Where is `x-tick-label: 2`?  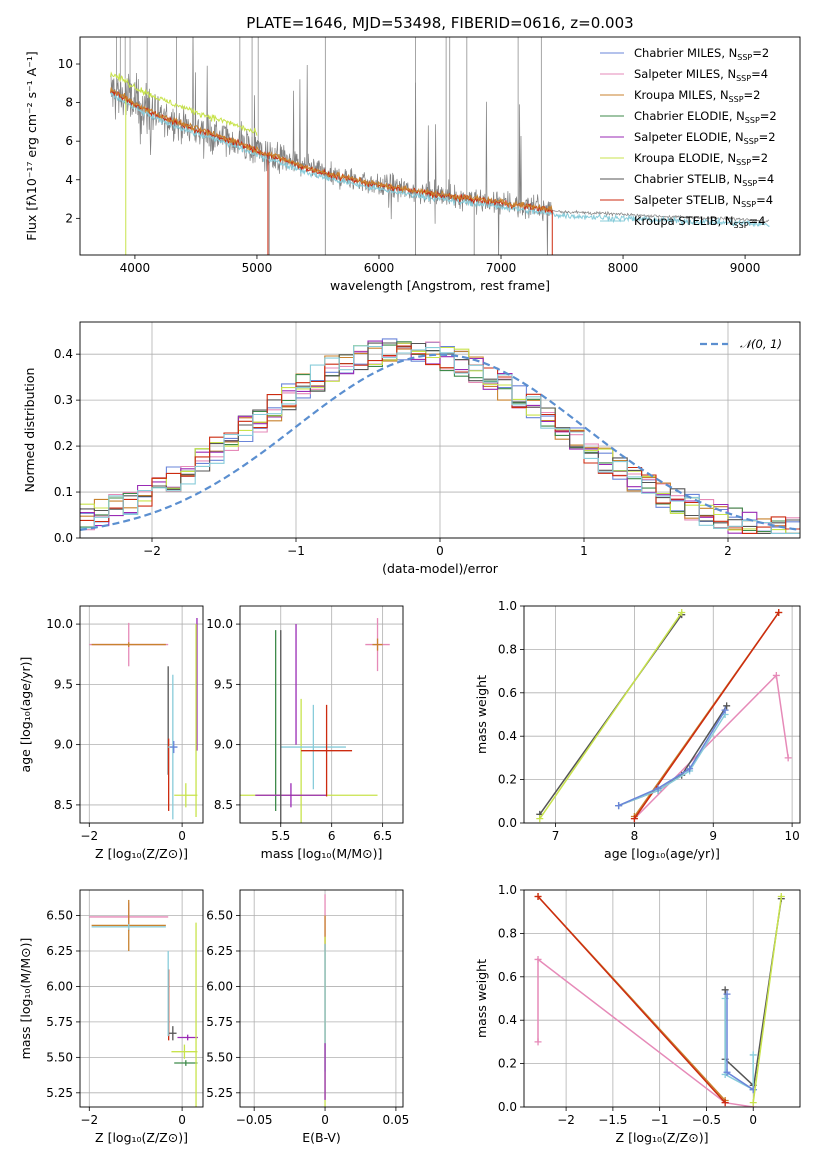
x-tick-label: 2 is located at coordinates (728, 551).